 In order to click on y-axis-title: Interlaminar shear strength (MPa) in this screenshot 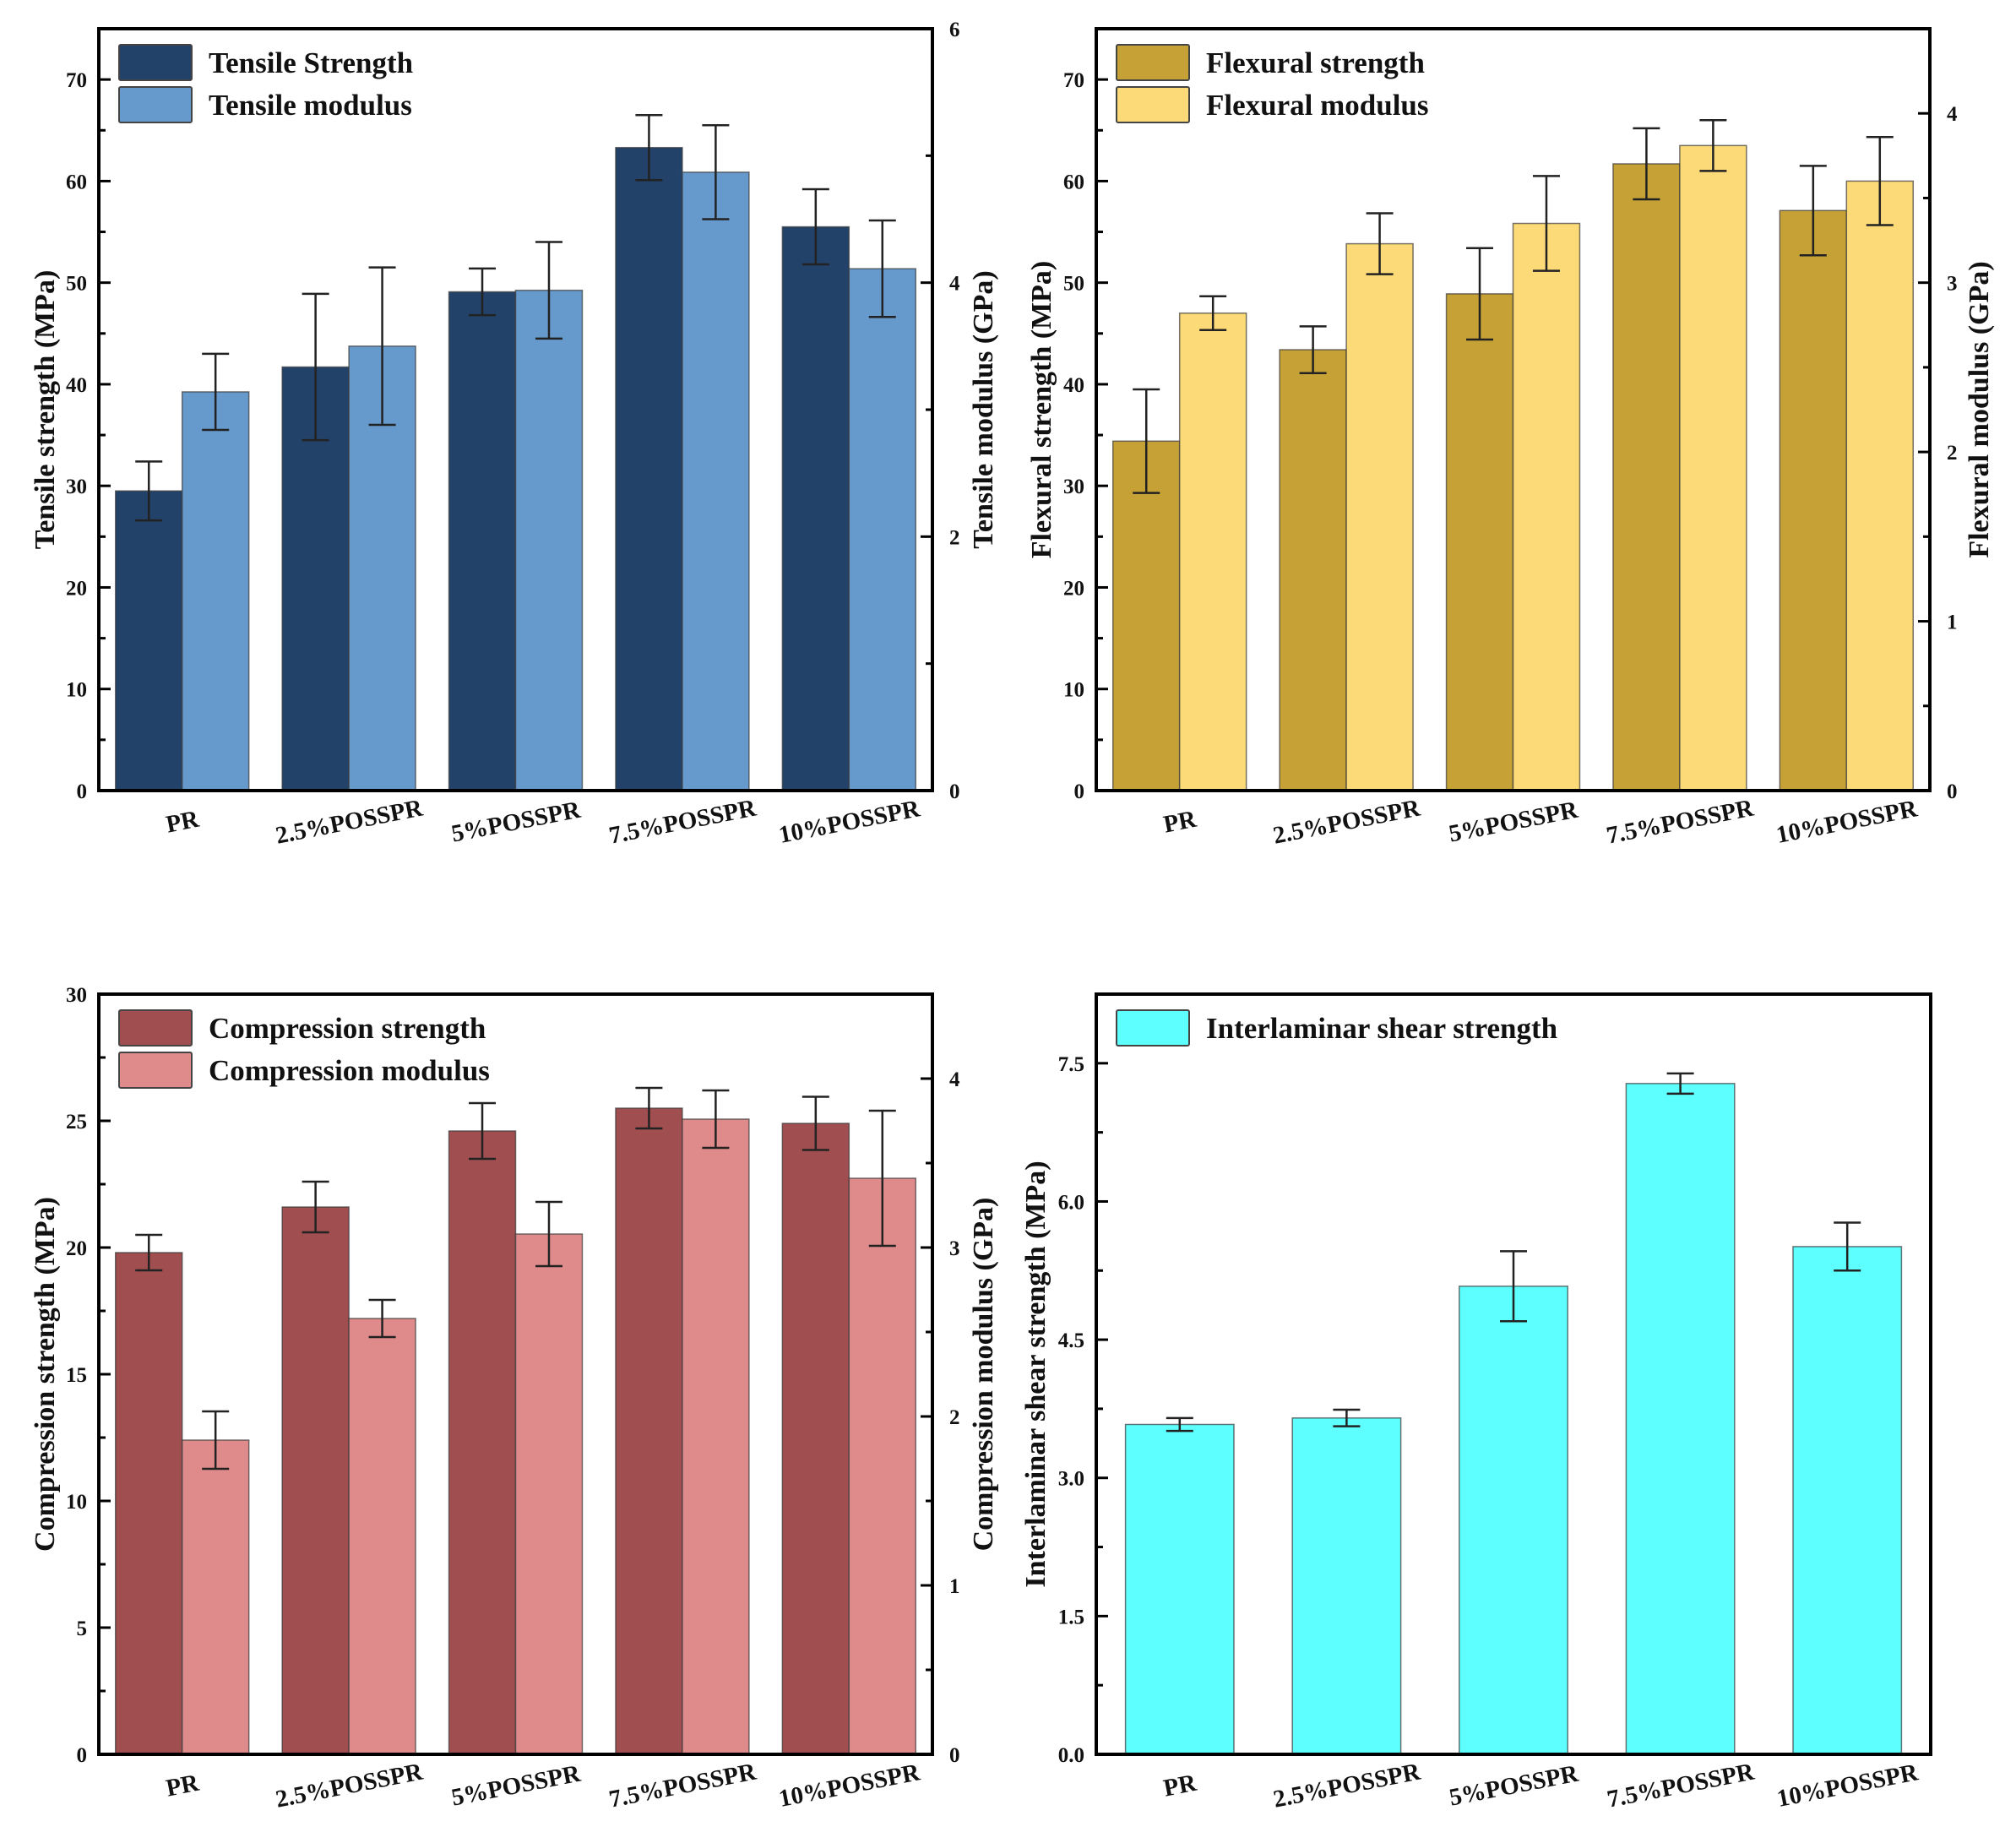, I will do `click(1035, 1374)`.